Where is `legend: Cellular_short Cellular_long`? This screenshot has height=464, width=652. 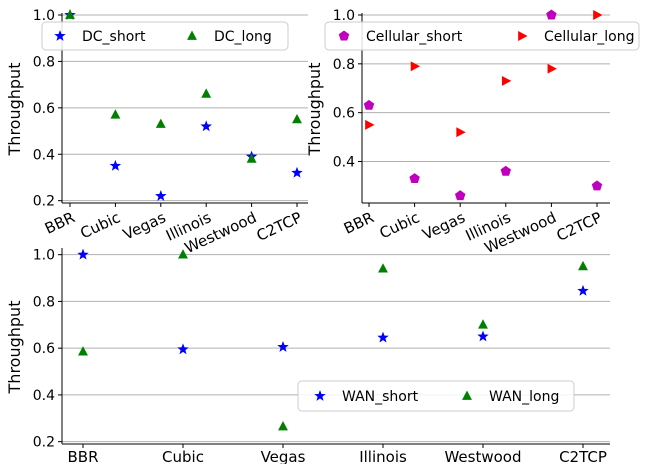 legend: Cellular_short Cellular_long is located at coordinates (482, 36).